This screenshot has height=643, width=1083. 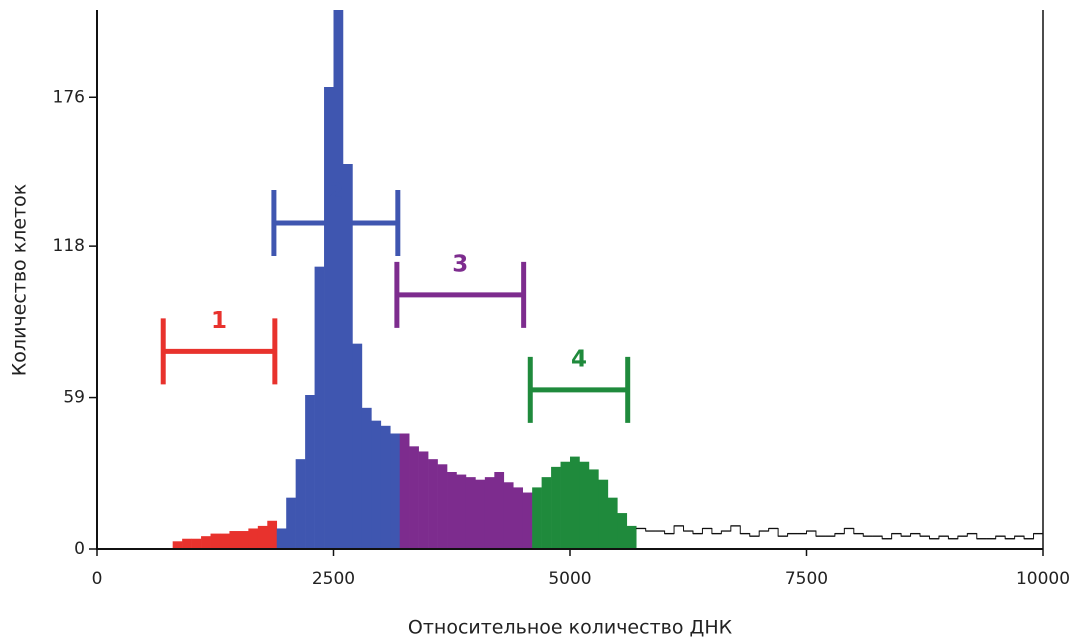 What do you see at coordinates (97, 579) in the screenshot?
I see `x-tick-label: 0` at bounding box center [97, 579].